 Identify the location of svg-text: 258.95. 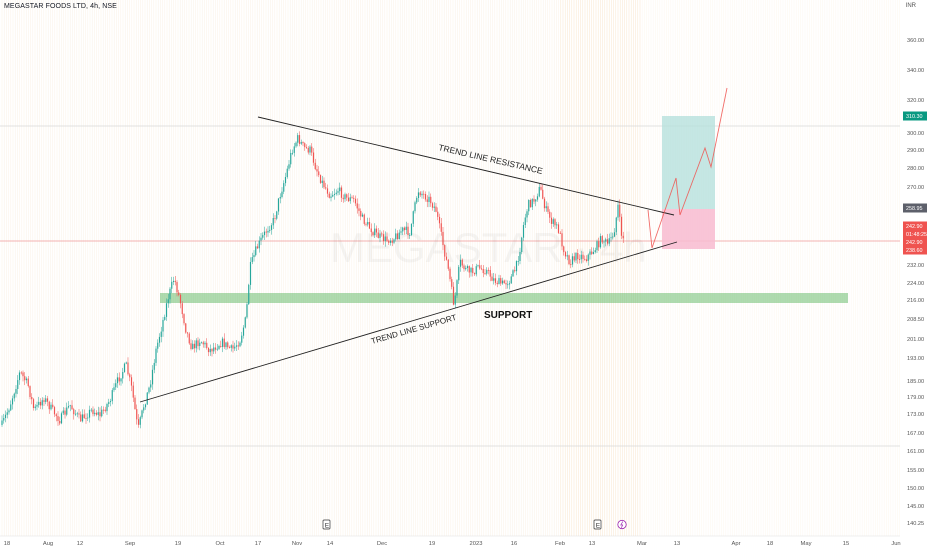
(914, 209).